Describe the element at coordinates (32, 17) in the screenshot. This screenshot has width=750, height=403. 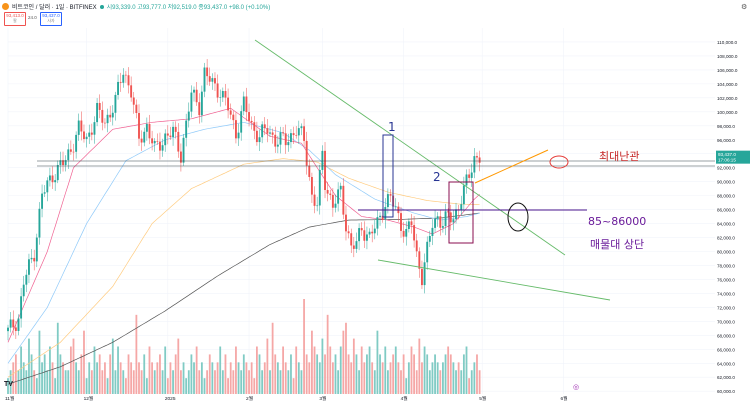
I see `spread-value: 24.0` at that location.